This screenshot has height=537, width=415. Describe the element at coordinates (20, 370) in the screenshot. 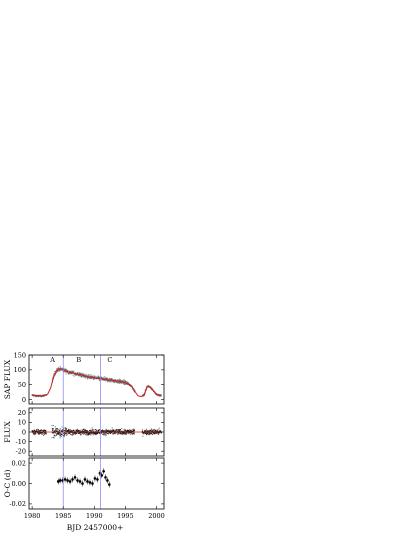

I see `y-tick-label: 100` at that location.